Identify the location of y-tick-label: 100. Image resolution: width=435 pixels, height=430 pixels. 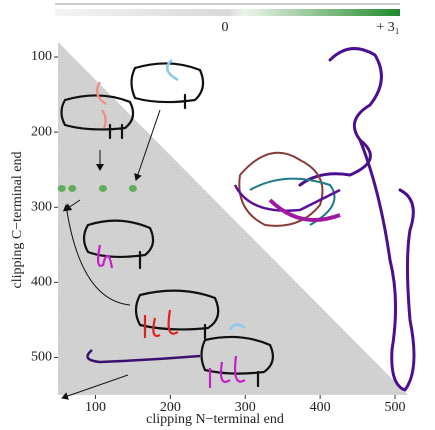
(41, 56).